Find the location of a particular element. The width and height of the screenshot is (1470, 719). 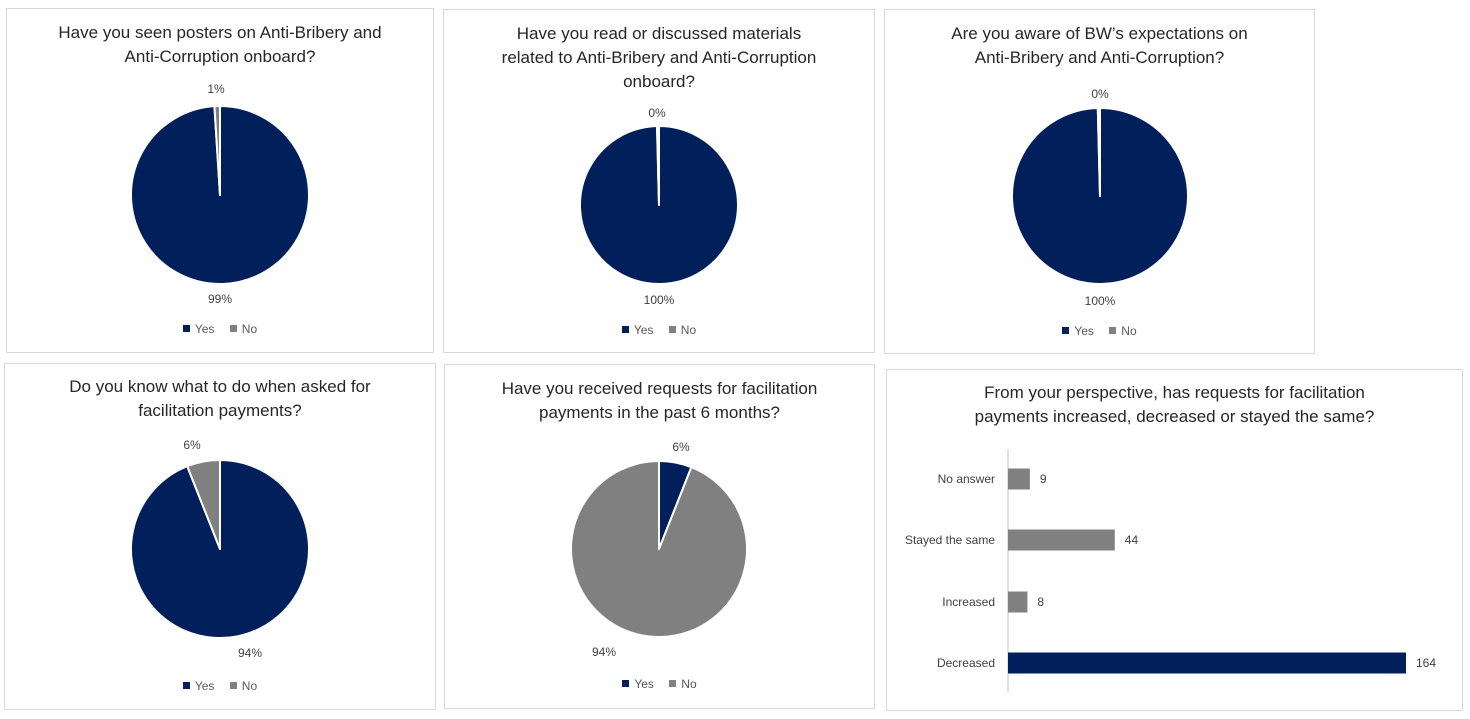

data-label-yes: 99% is located at coordinates (220, 299).